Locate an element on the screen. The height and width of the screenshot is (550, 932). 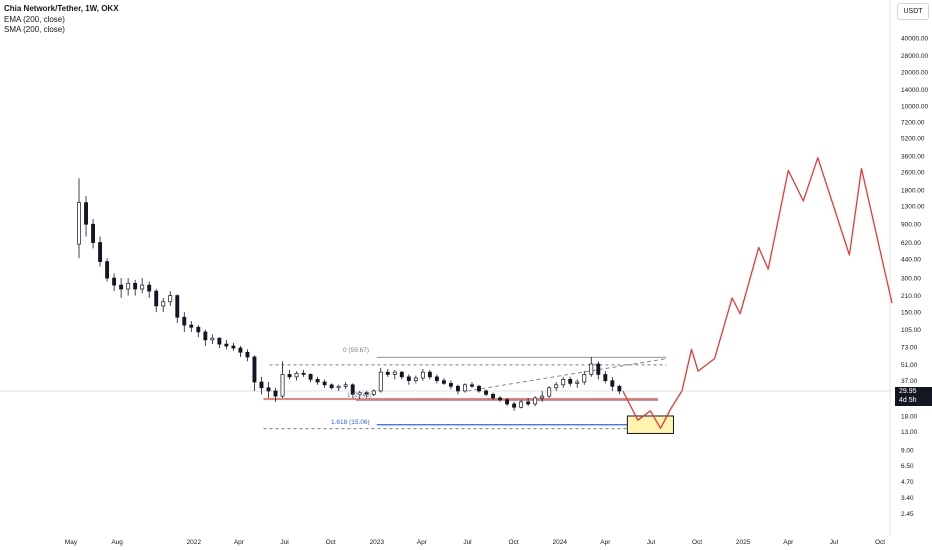
time-tick-label: May is located at coordinates (71, 542).